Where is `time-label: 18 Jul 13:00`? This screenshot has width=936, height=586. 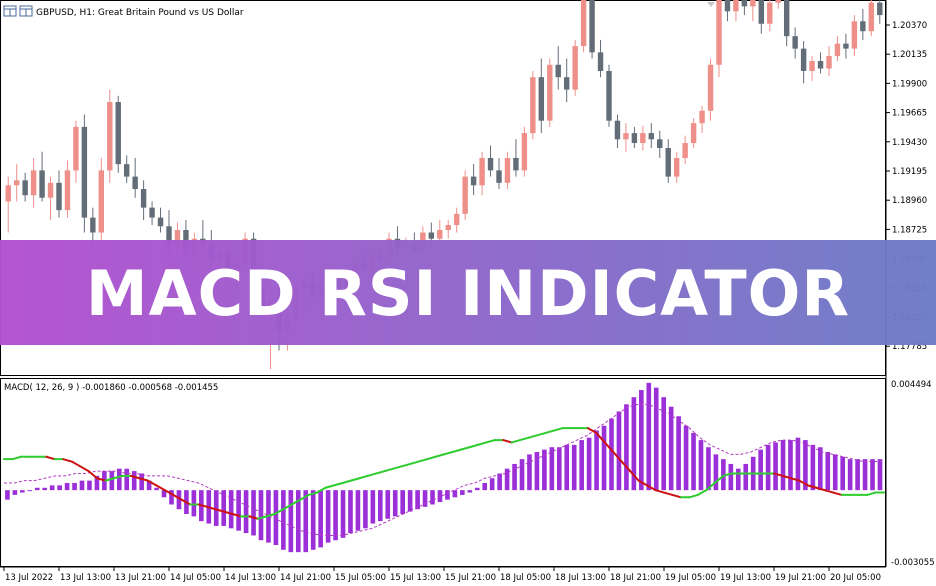 time-label: 18 Jul 13:00 is located at coordinates (580, 578).